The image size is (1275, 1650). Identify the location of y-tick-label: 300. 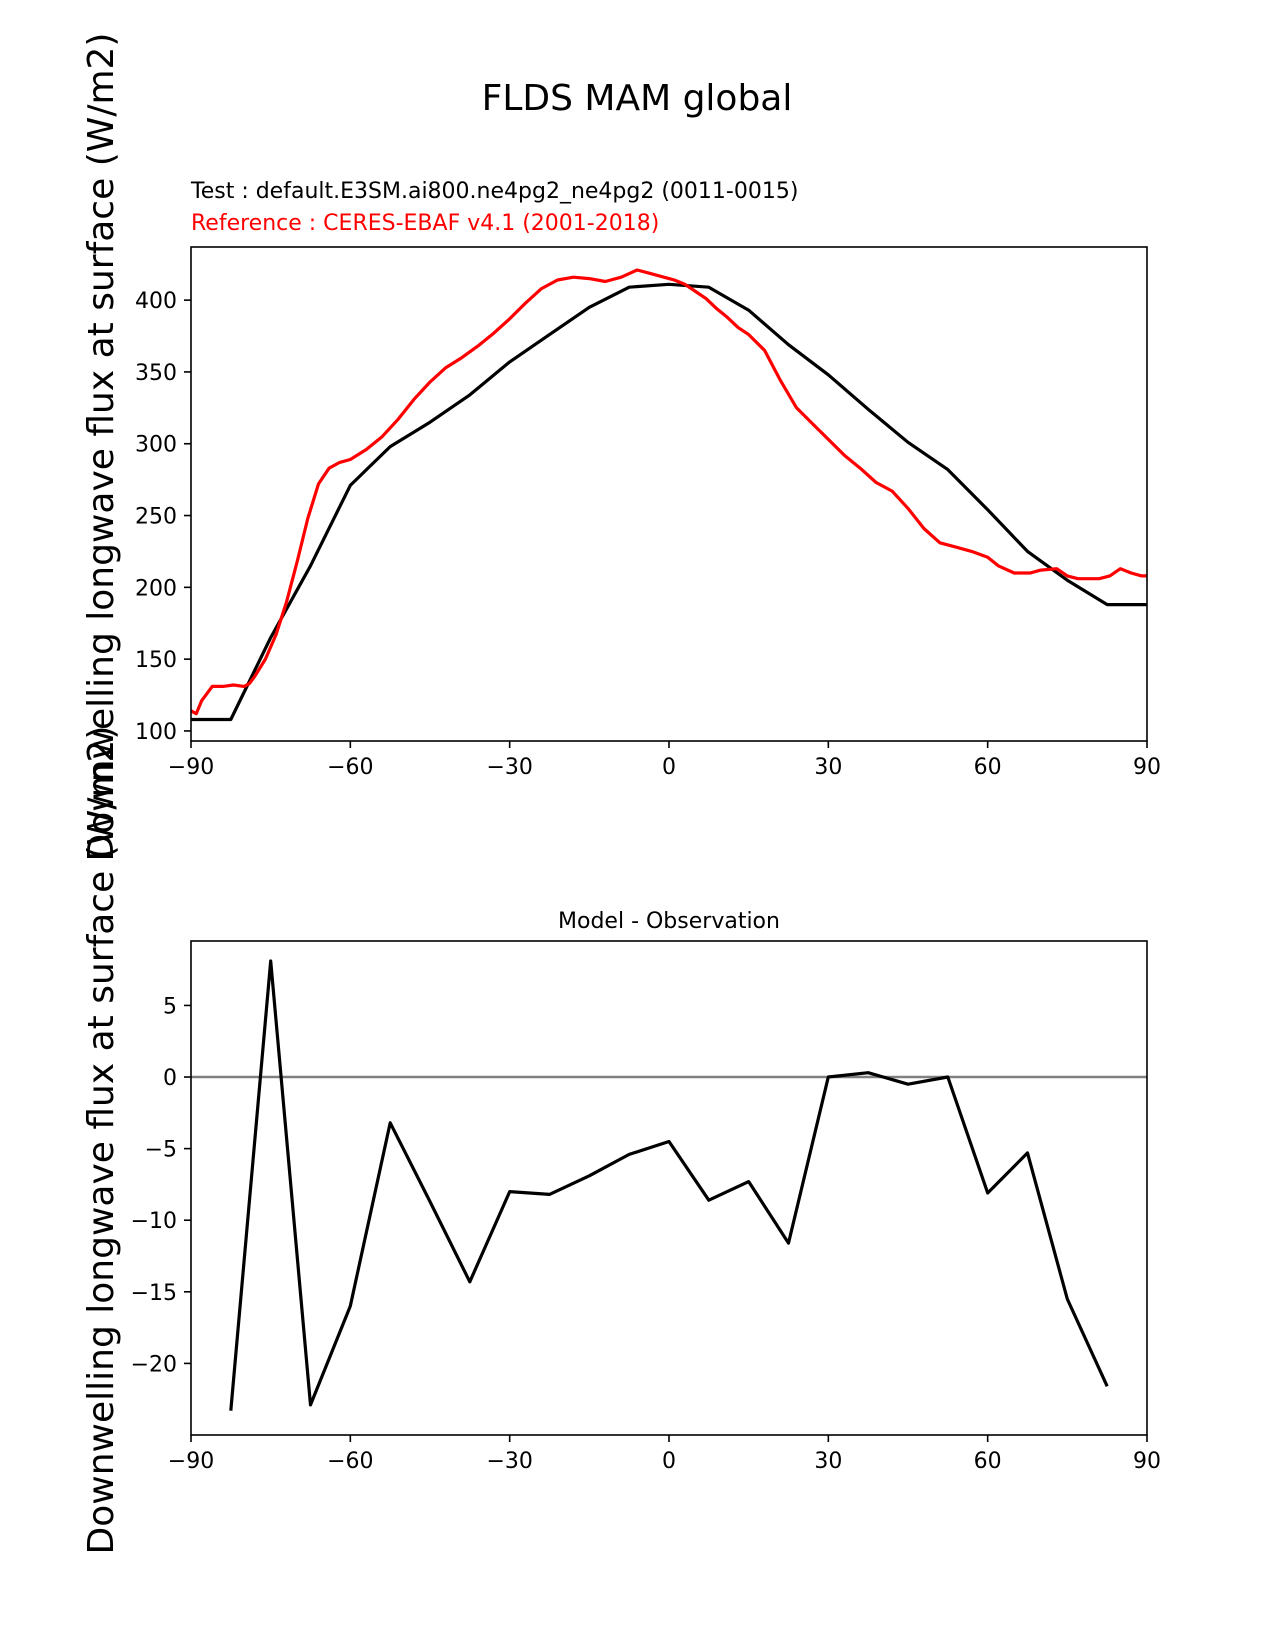
(156, 445).